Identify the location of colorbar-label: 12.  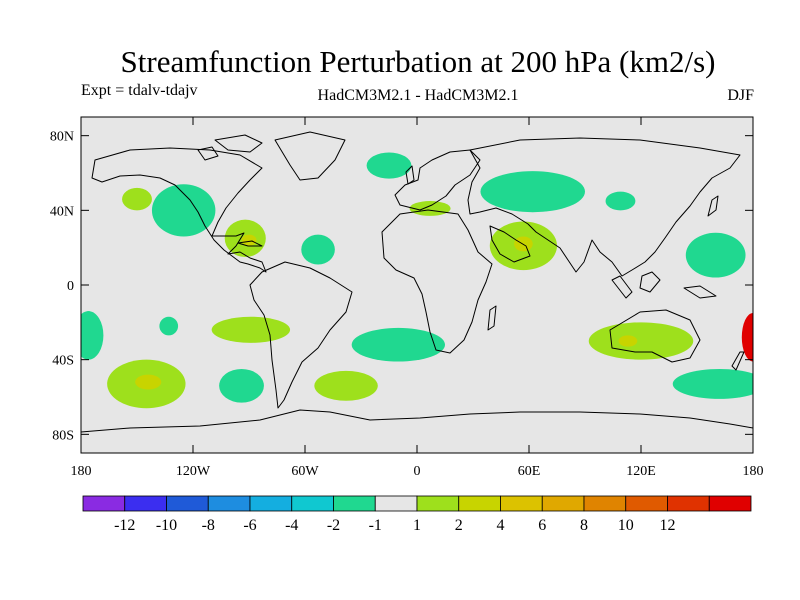
(668, 525).